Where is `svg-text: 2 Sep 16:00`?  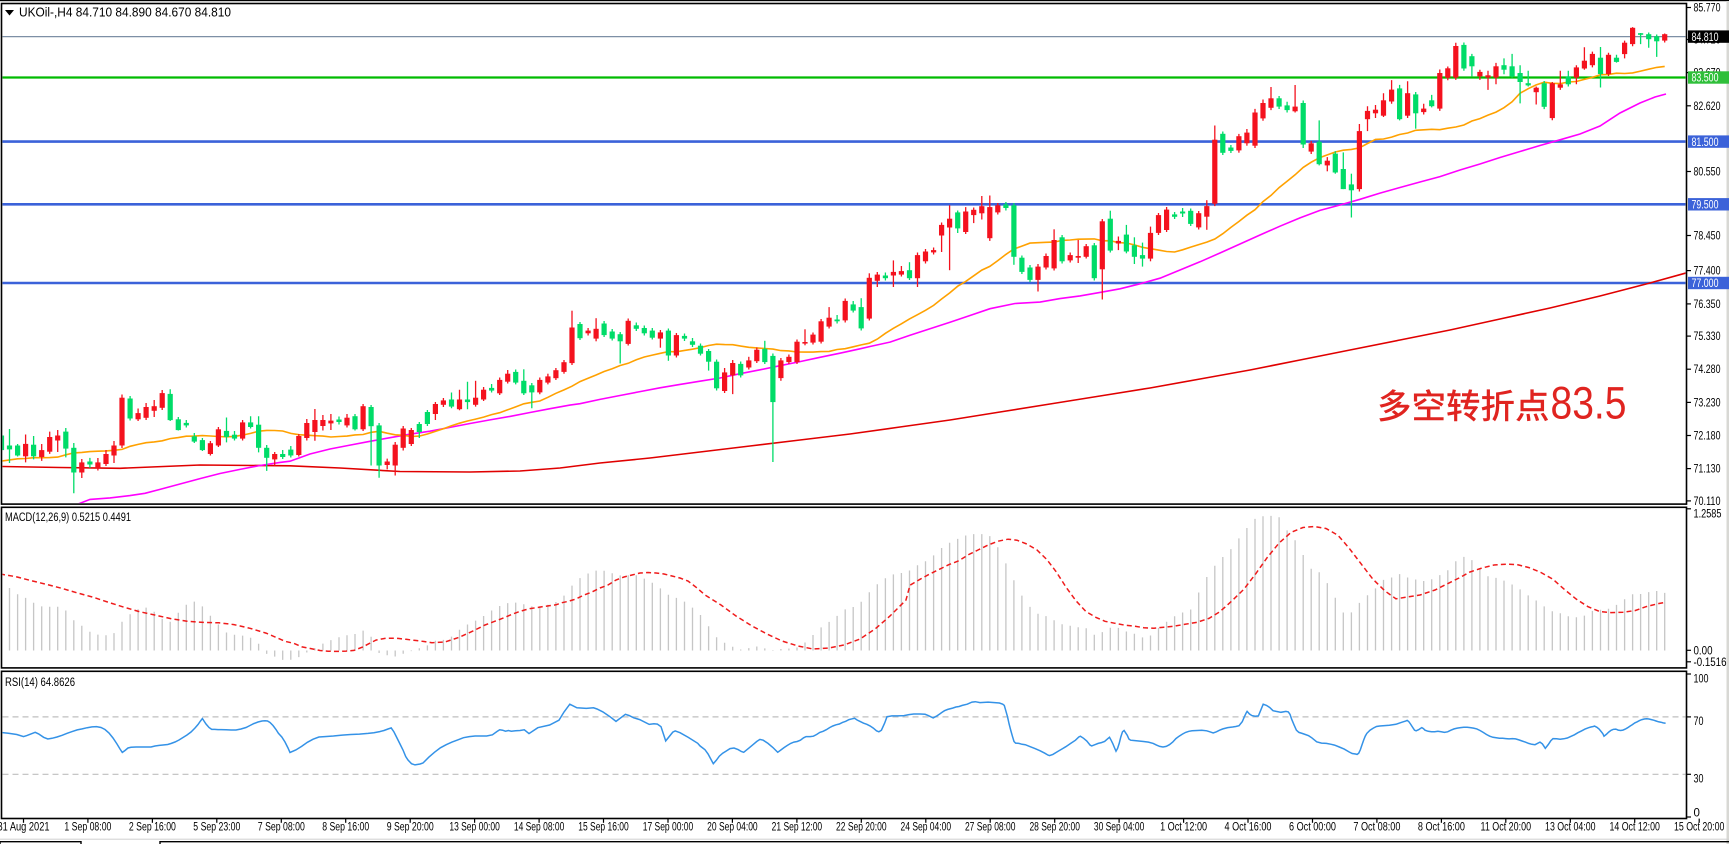
svg-text: 2 Sep 16:00 is located at coordinates (152, 828).